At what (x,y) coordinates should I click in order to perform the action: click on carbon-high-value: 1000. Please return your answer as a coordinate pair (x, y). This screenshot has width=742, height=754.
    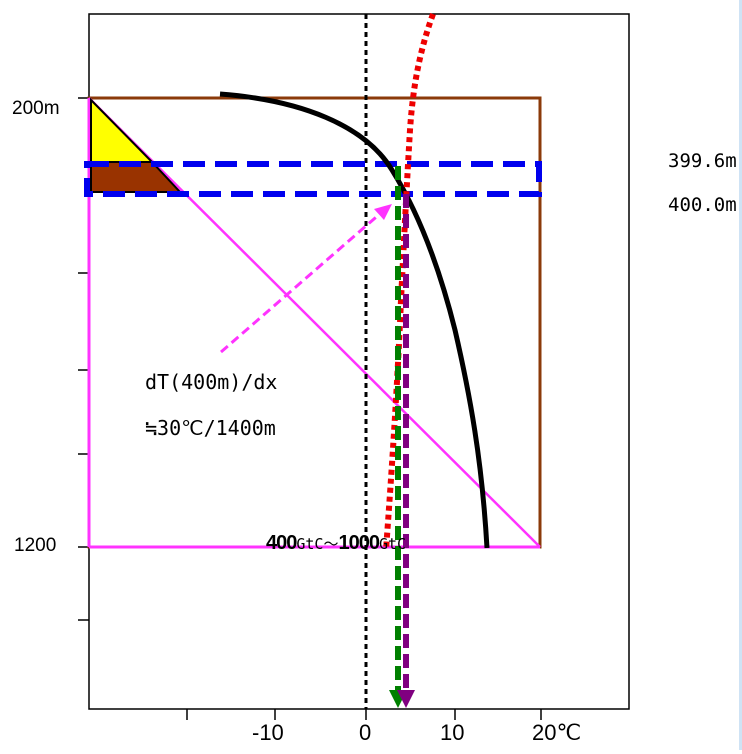
    Looking at the image, I should click on (358, 543).